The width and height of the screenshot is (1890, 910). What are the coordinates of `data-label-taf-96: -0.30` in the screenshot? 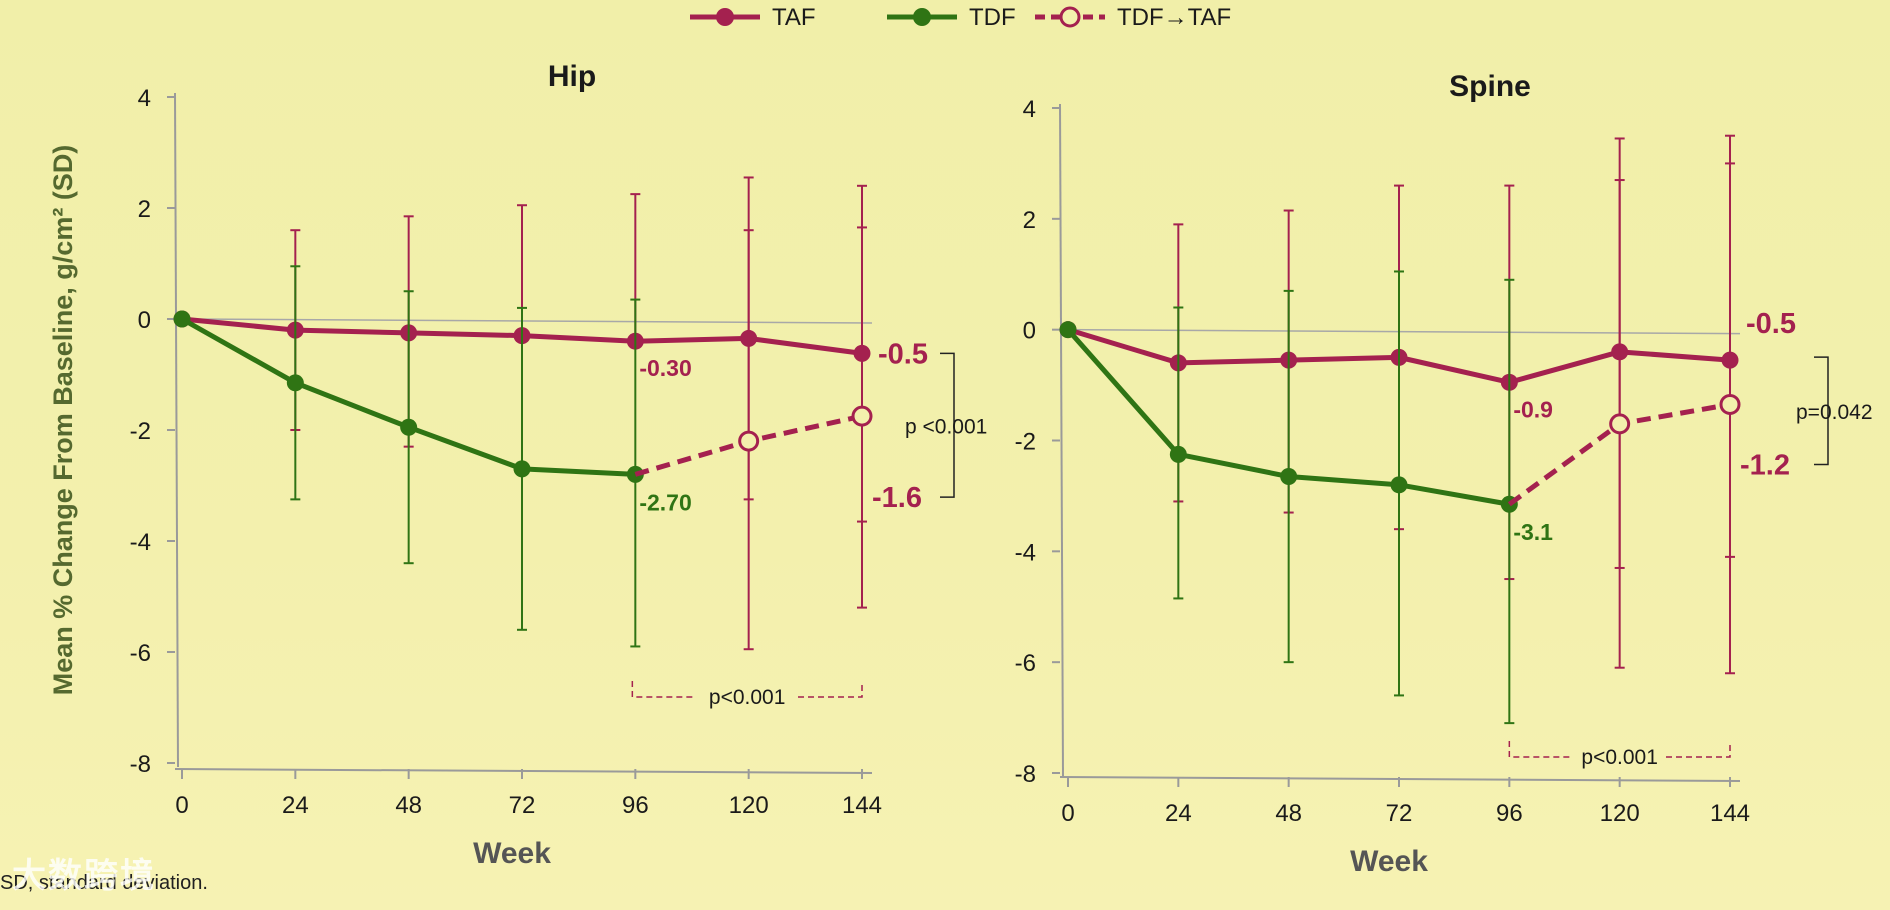 It's located at (665, 368).